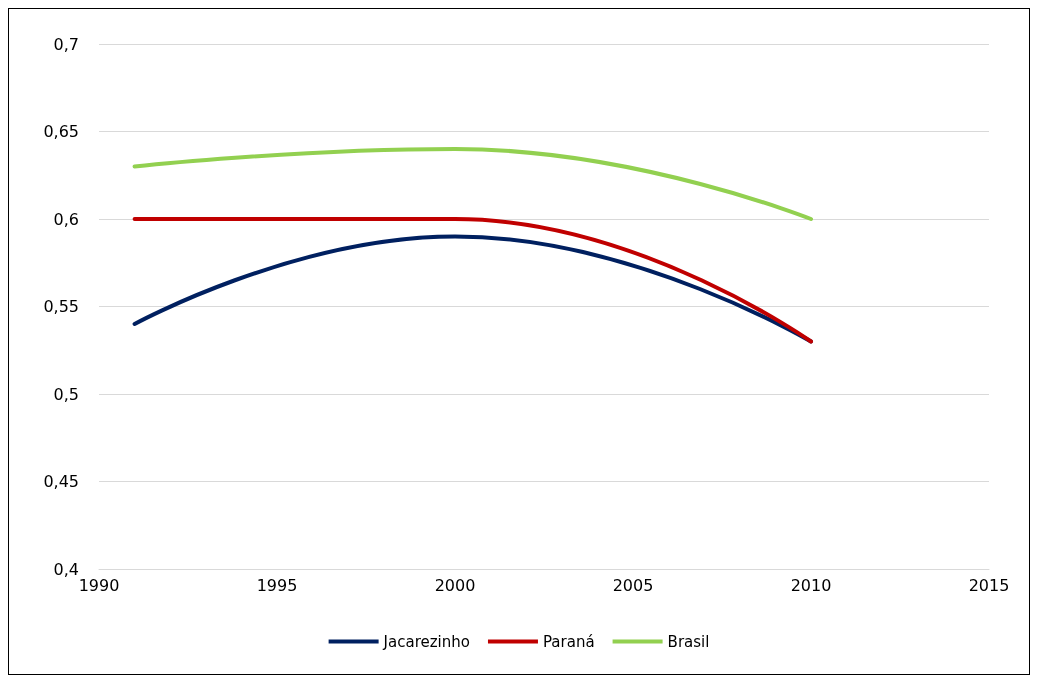 This screenshot has width=1037, height=685. I want to click on x-tick-label: 2015, so click(989, 585).